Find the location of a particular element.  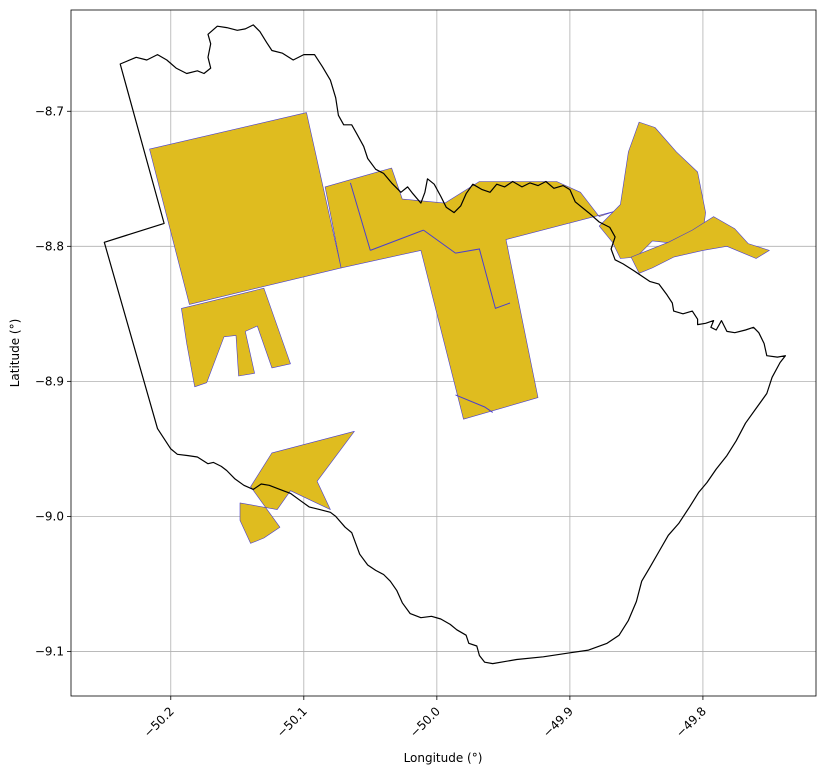

parcel-east-arm is located at coordinates (700, 245).